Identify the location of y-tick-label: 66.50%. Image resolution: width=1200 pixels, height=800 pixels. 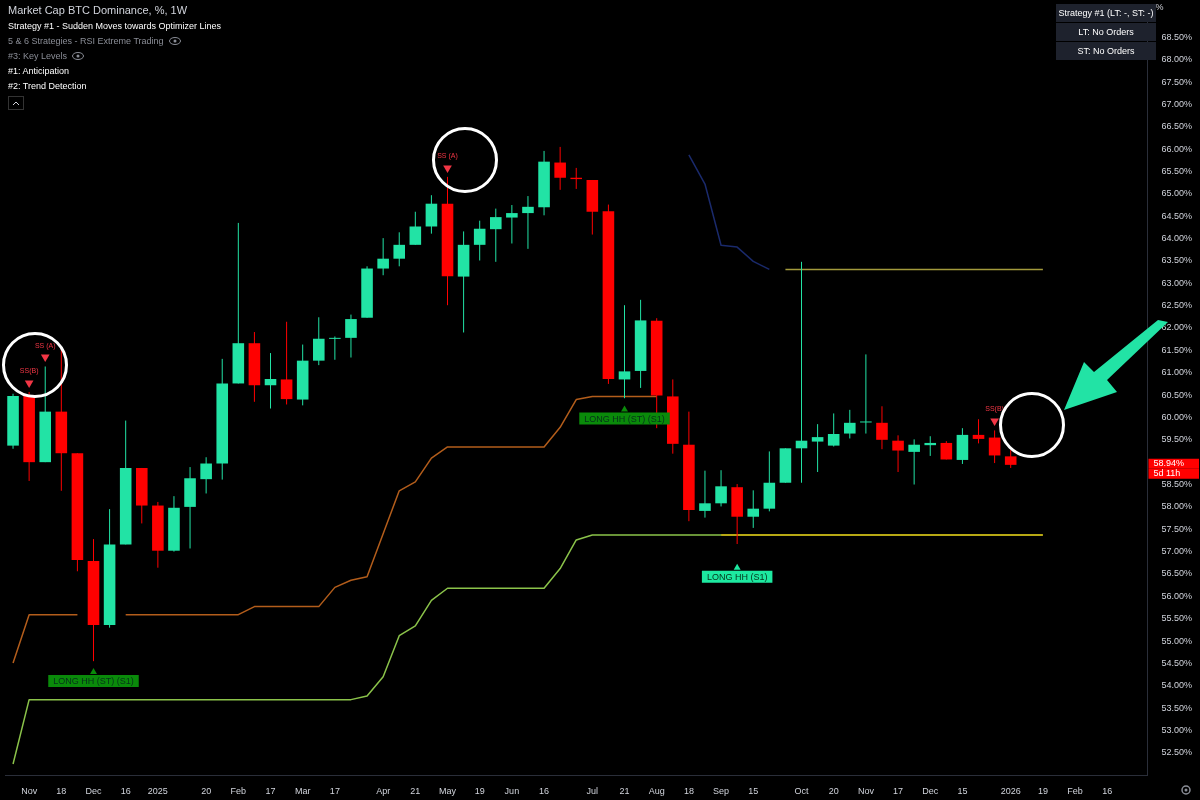
(1177, 126).